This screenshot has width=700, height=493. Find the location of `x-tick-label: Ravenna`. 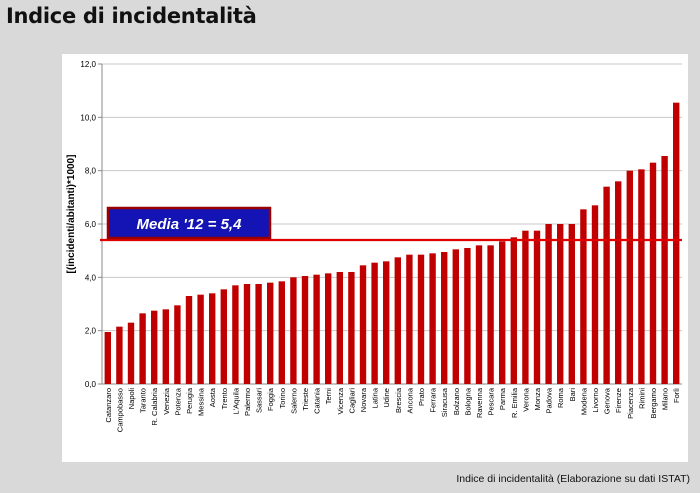

x-tick-label: Ravenna is located at coordinates (479, 402).